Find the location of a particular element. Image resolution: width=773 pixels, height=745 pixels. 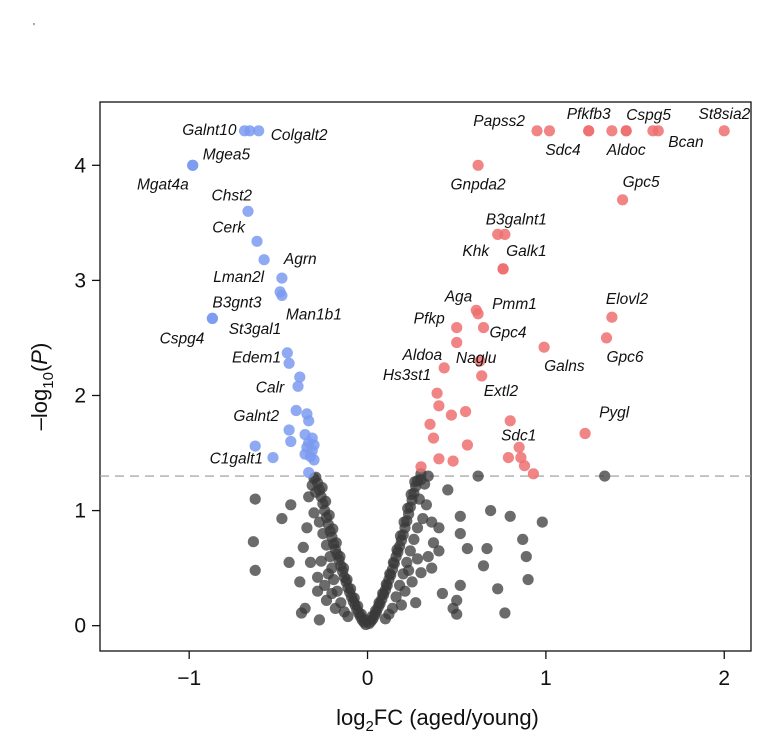

x-tick-label: 2 is located at coordinates (724, 678).